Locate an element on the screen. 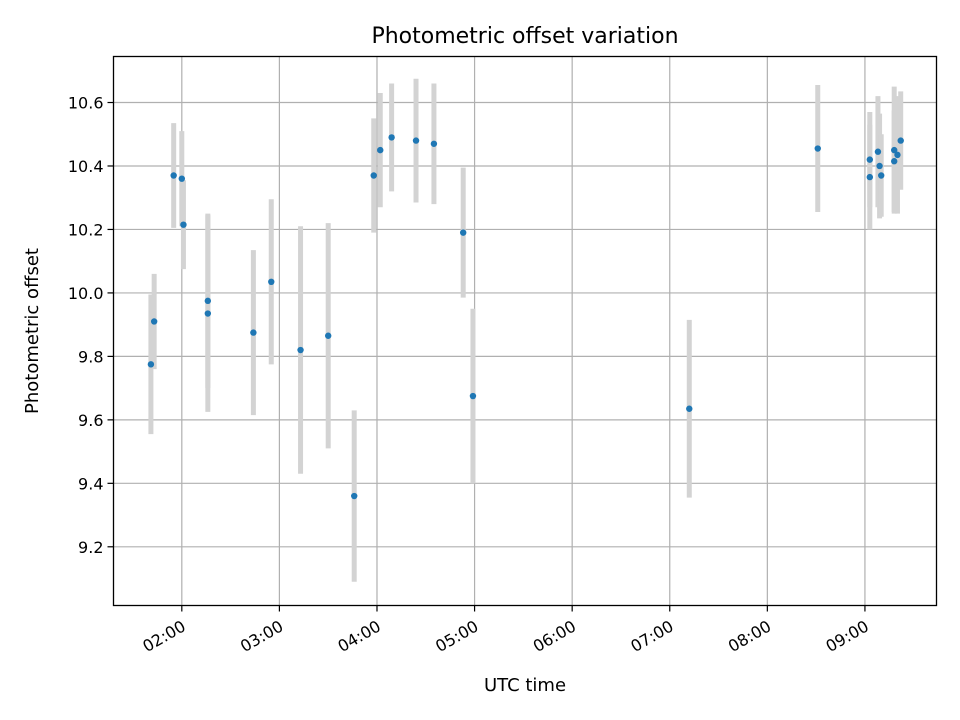 The height and width of the screenshot is (720, 960). y-tick-label: 9.8 is located at coordinates (90, 356).